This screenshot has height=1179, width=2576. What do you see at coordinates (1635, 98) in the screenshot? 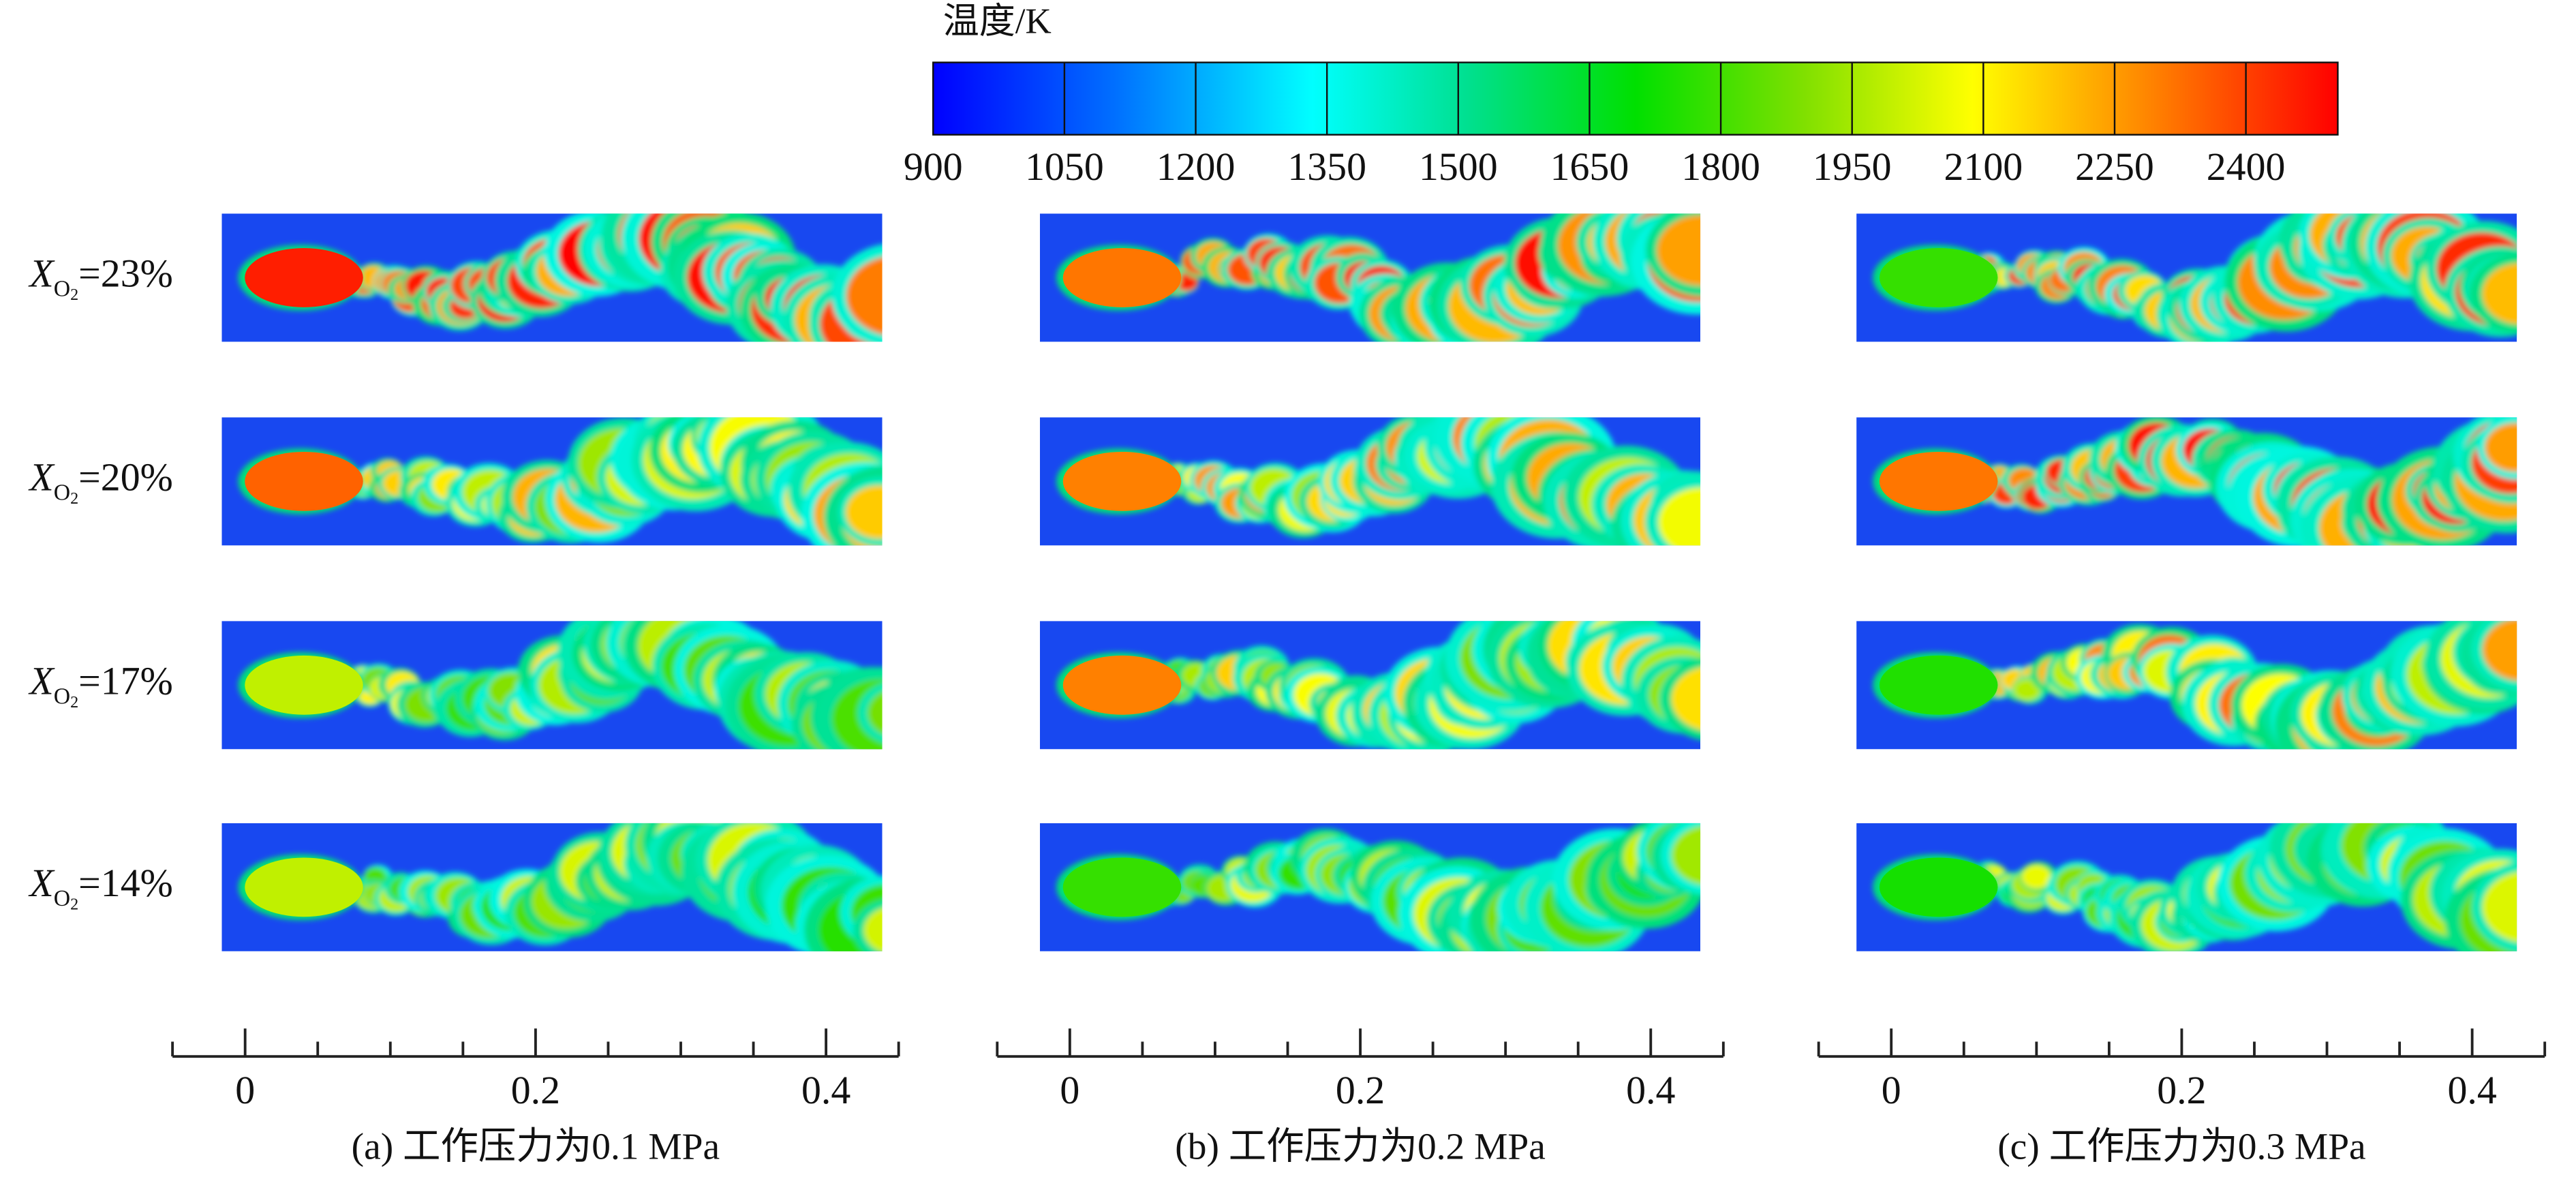
I see `colorbar` at bounding box center [1635, 98].